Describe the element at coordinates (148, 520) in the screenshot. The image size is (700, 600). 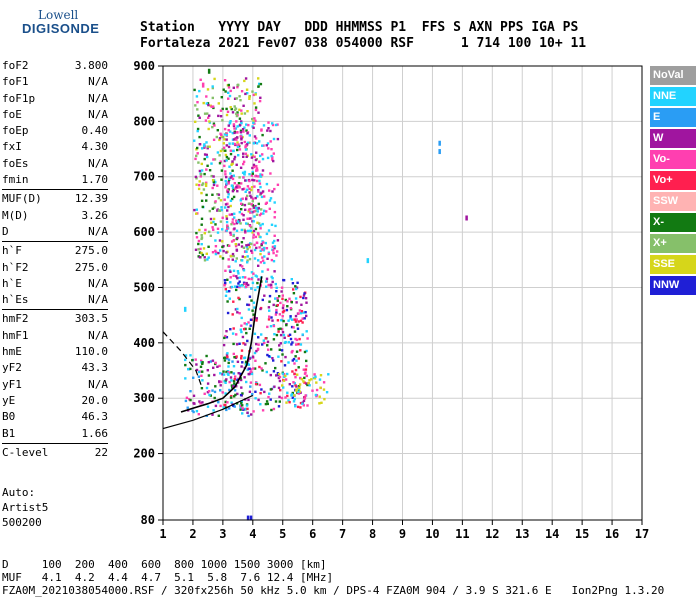
I see `y-tick-label: 80` at that location.